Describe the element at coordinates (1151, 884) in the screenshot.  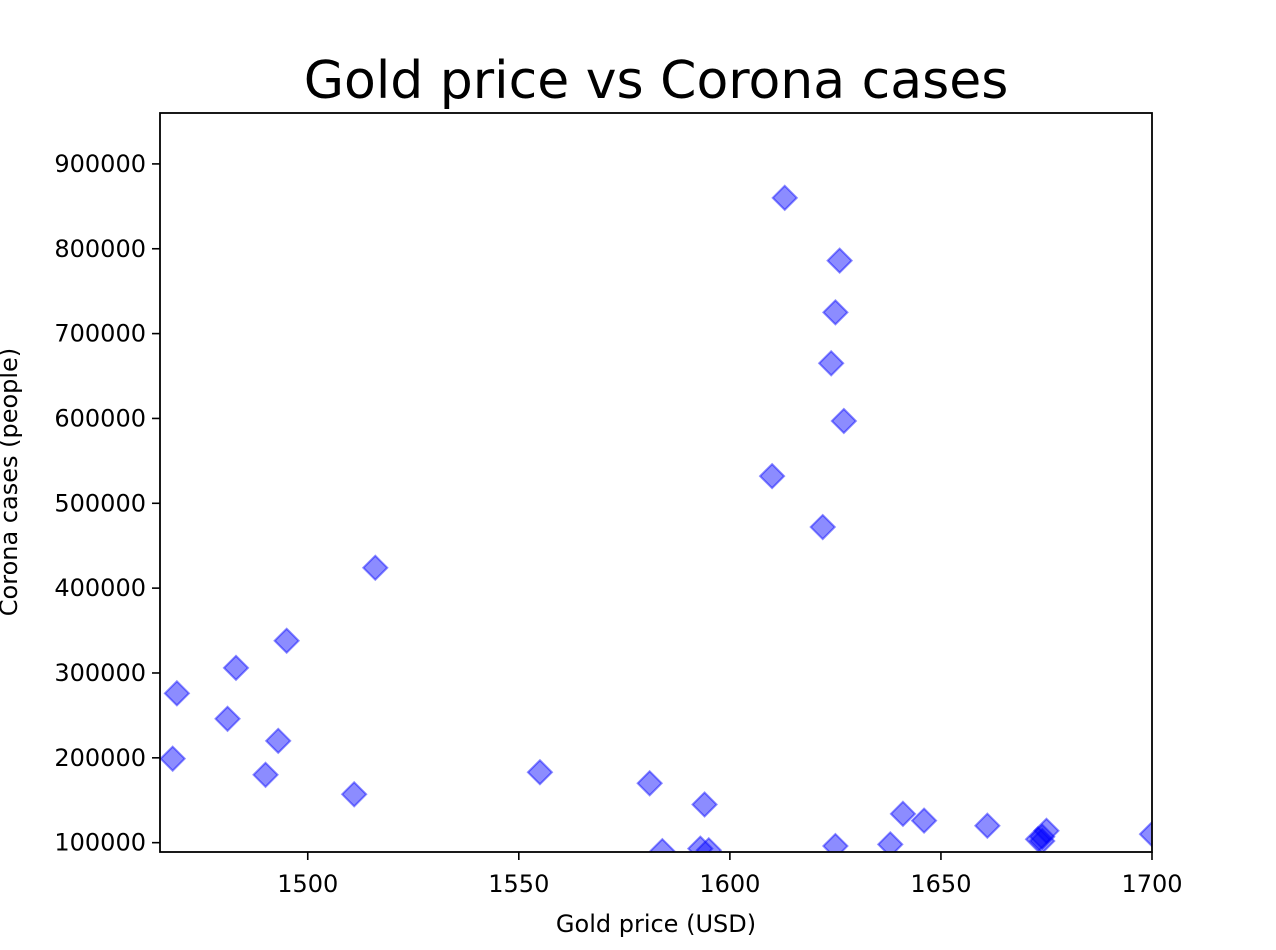
I see `x-tick-label: 1700` at that location.